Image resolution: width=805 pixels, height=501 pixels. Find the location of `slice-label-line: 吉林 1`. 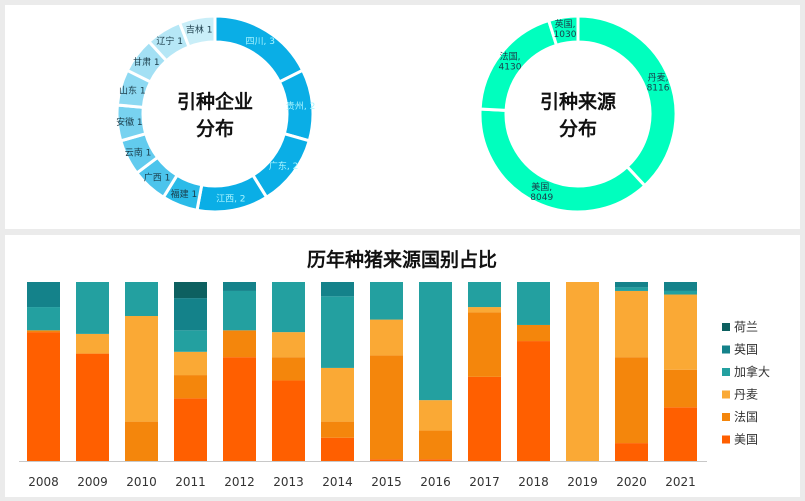

slice-label-line: 吉林 1 is located at coordinates (199, 29).